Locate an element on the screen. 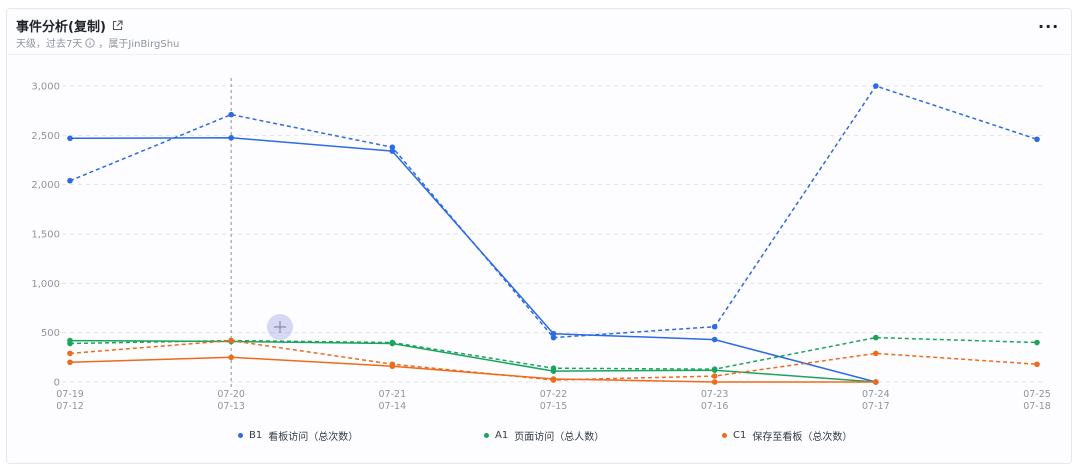 This screenshot has height=469, width=1080. y-tick-label: 3,000 is located at coordinates (45, 87).